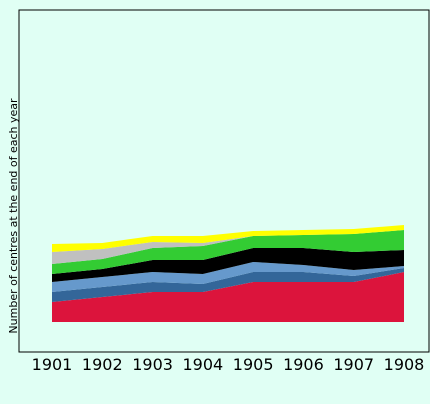 This screenshot has width=430, height=404. What do you see at coordinates (253, 364) in the screenshot?
I see `x-tick-label-1905: 1905` at bounding box center [253, 364].